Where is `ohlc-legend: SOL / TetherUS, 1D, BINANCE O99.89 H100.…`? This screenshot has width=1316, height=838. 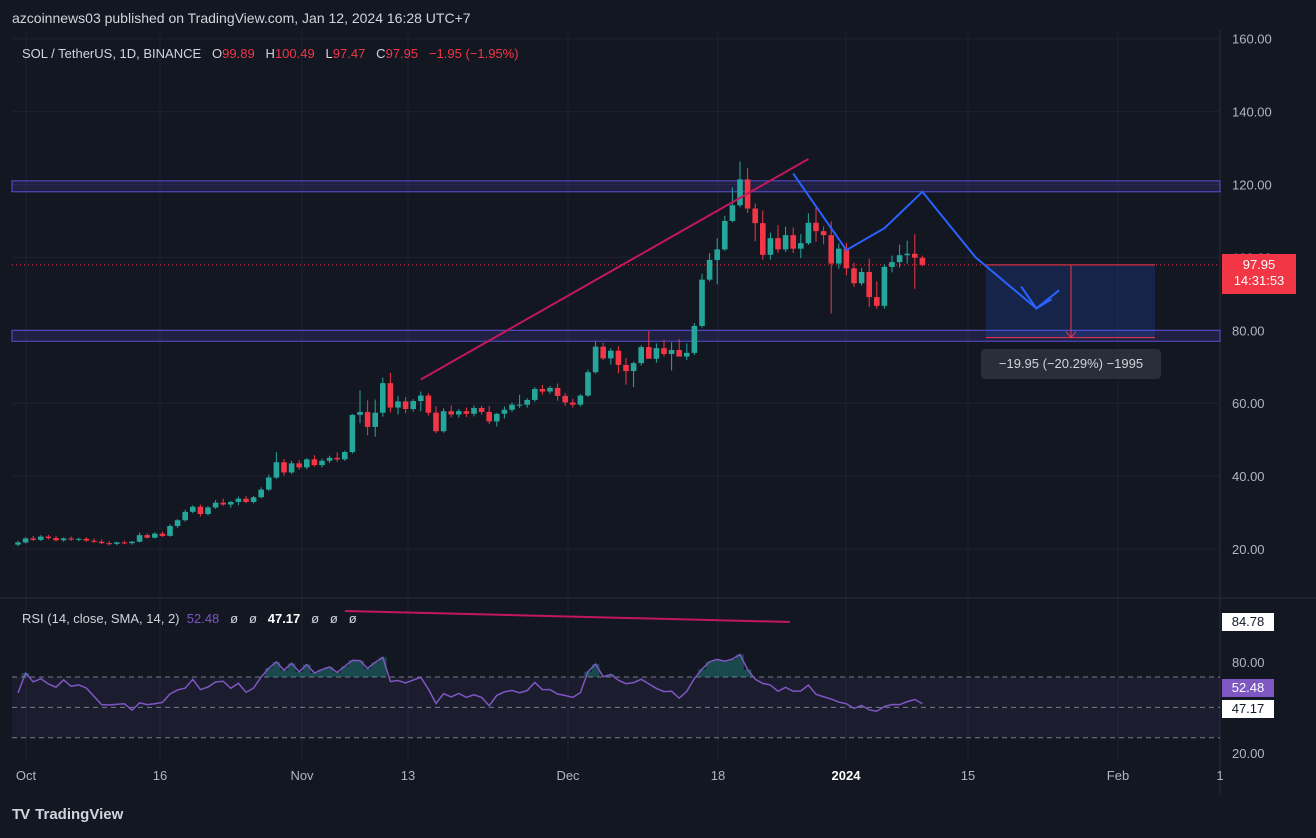
ohlc-legend: SOL / TetherUS, 1D, BINANCE O99.89 H100.… is located at coordinates (270, 53).